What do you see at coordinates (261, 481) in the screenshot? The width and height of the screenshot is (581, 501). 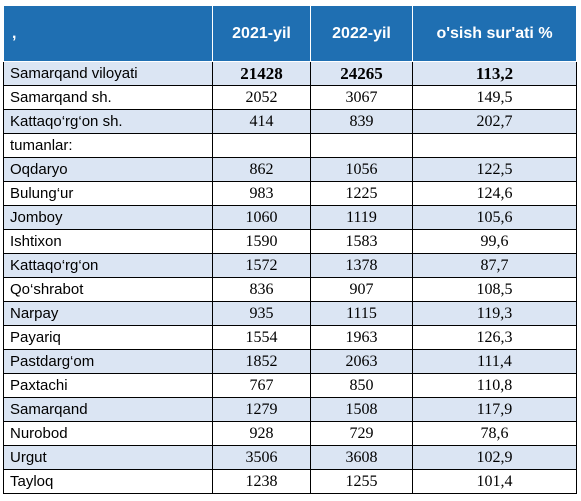 I see `value-2021-cell: 1238` at bounding box center [261, 481].